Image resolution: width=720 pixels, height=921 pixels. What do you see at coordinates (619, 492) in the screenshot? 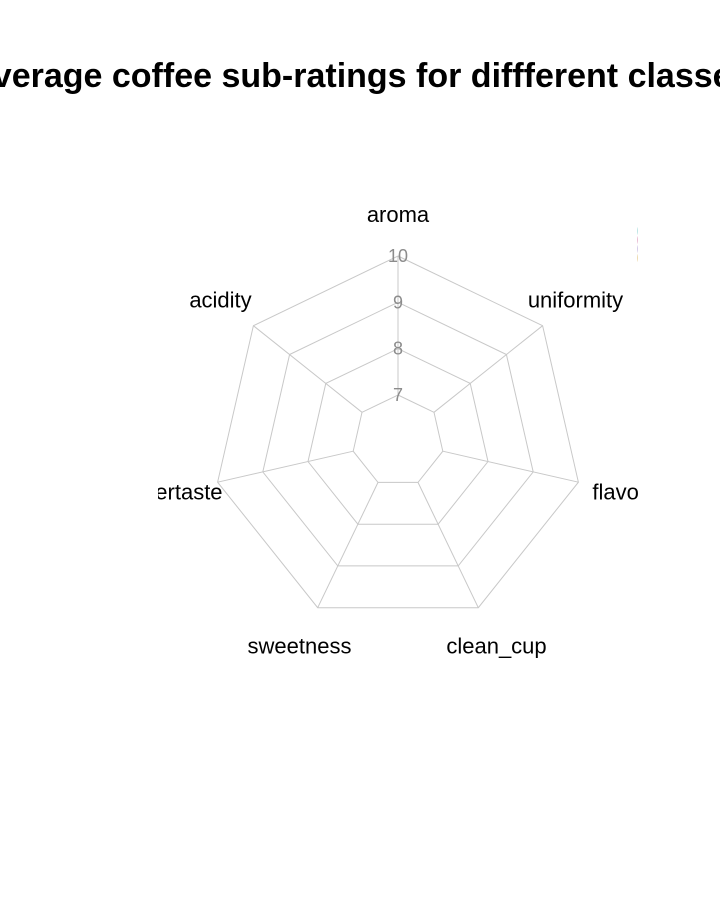
I see `axis-label-flavor: flavor` at bounding box center [619, 492].